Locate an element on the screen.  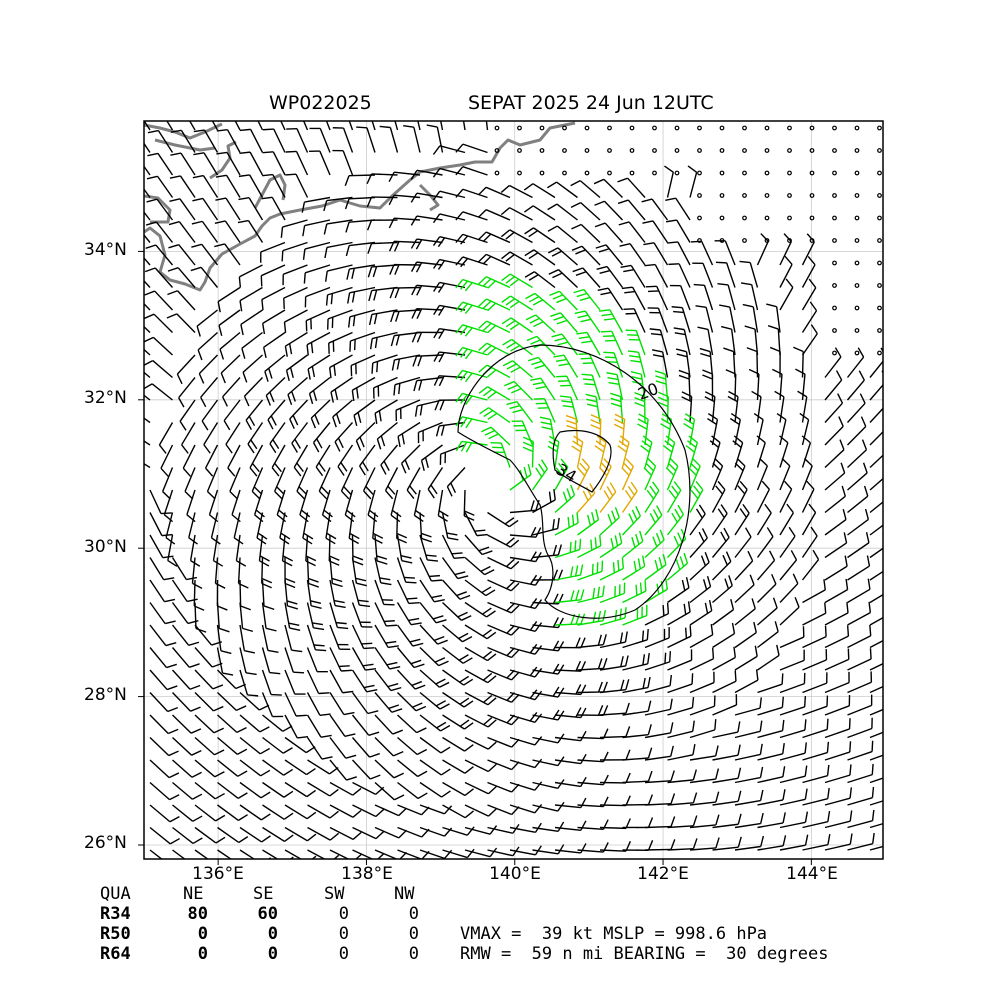
lat-tick-label: 32°N is located at coordinates (105, 398).